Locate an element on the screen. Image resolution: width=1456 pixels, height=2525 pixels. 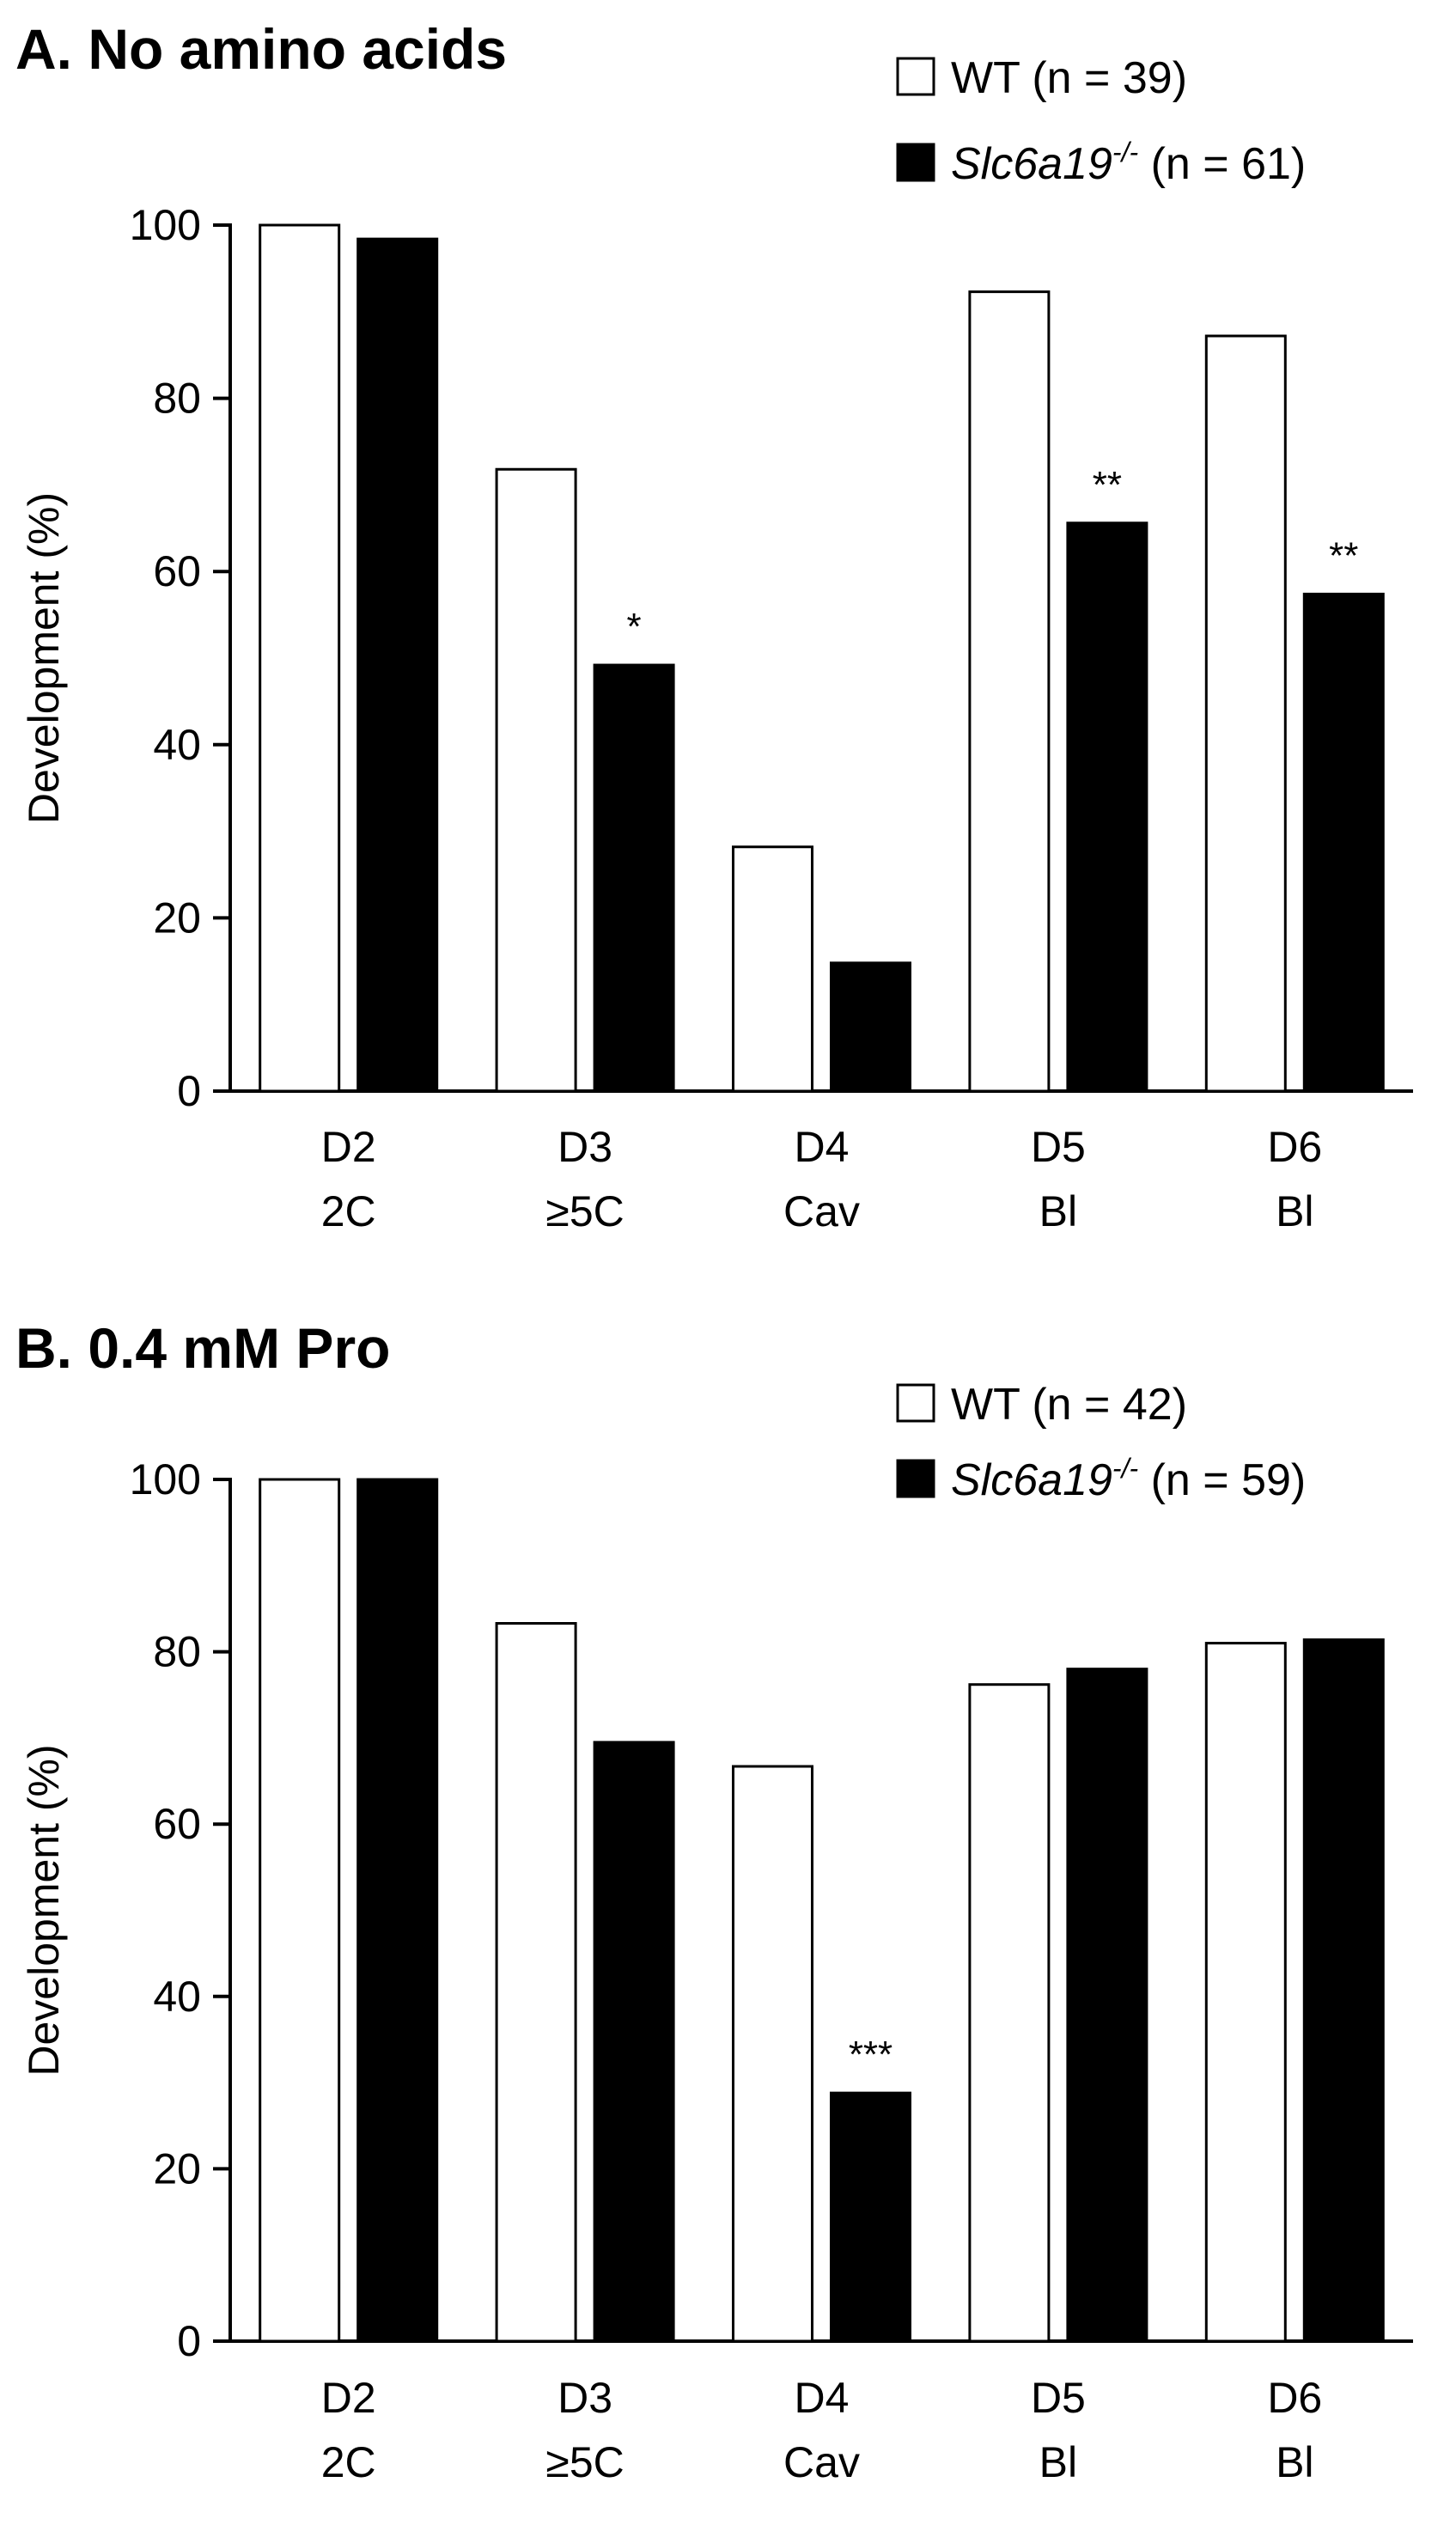
chart-title: B. 0.4 mM Pro is located at coordinates (202, 1348).